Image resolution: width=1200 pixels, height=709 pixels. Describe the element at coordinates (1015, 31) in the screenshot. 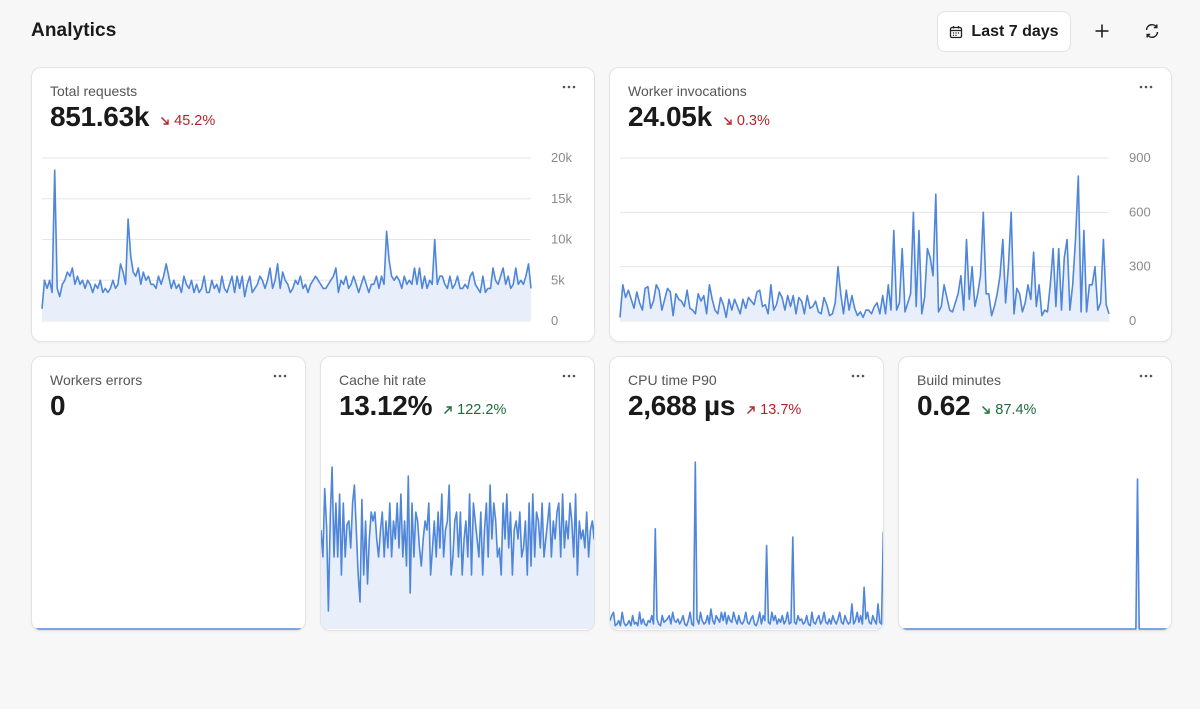

I see `date-range-label: Last 7 days` at that location.